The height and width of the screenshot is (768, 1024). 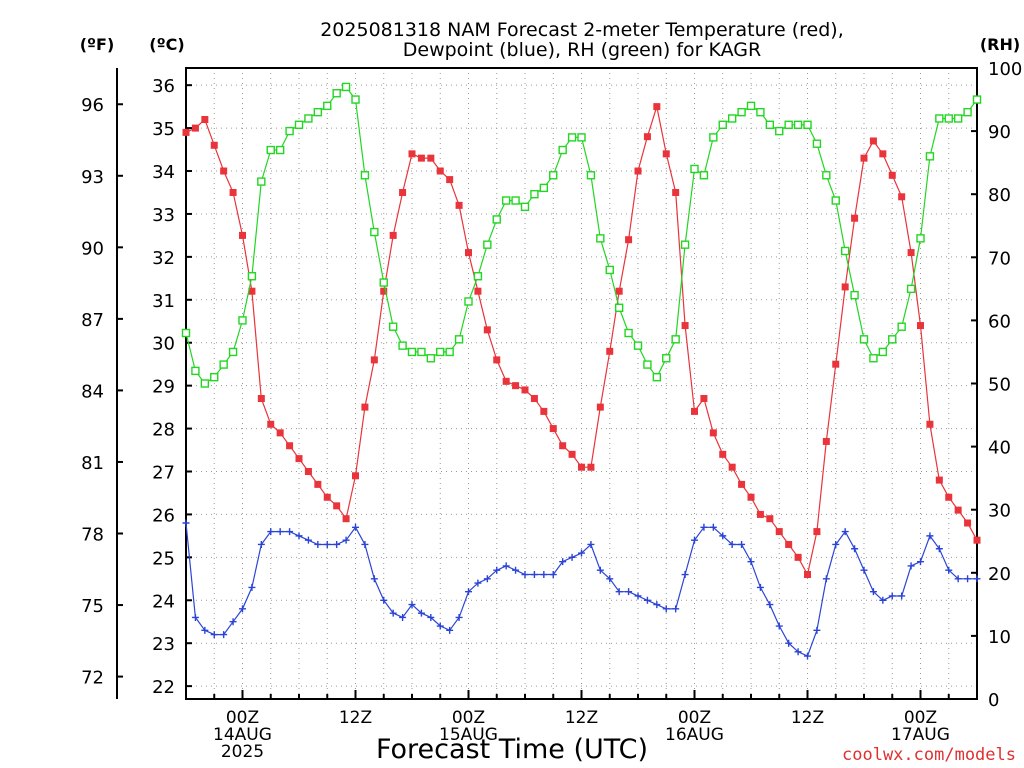 What do you see at coordinates (163, 172) in the screenshot?
I see `celsius-tick-label: 34` at bounding box center [163, 172].